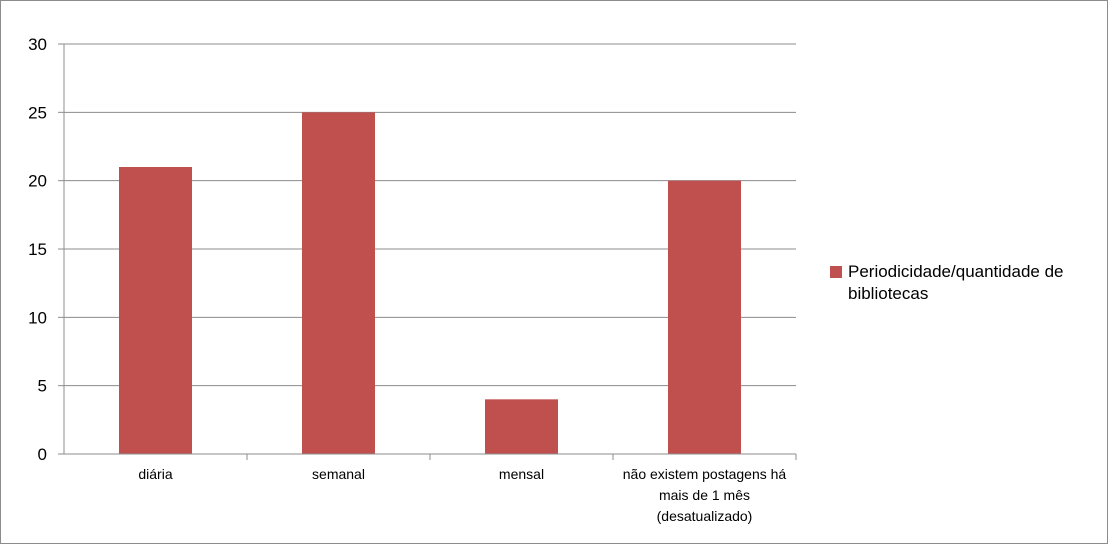 The image size is (1108, 544). Describe the element at coordinates (338, 474) in the screenshot. I see `x-category-label: semanal` at that location.